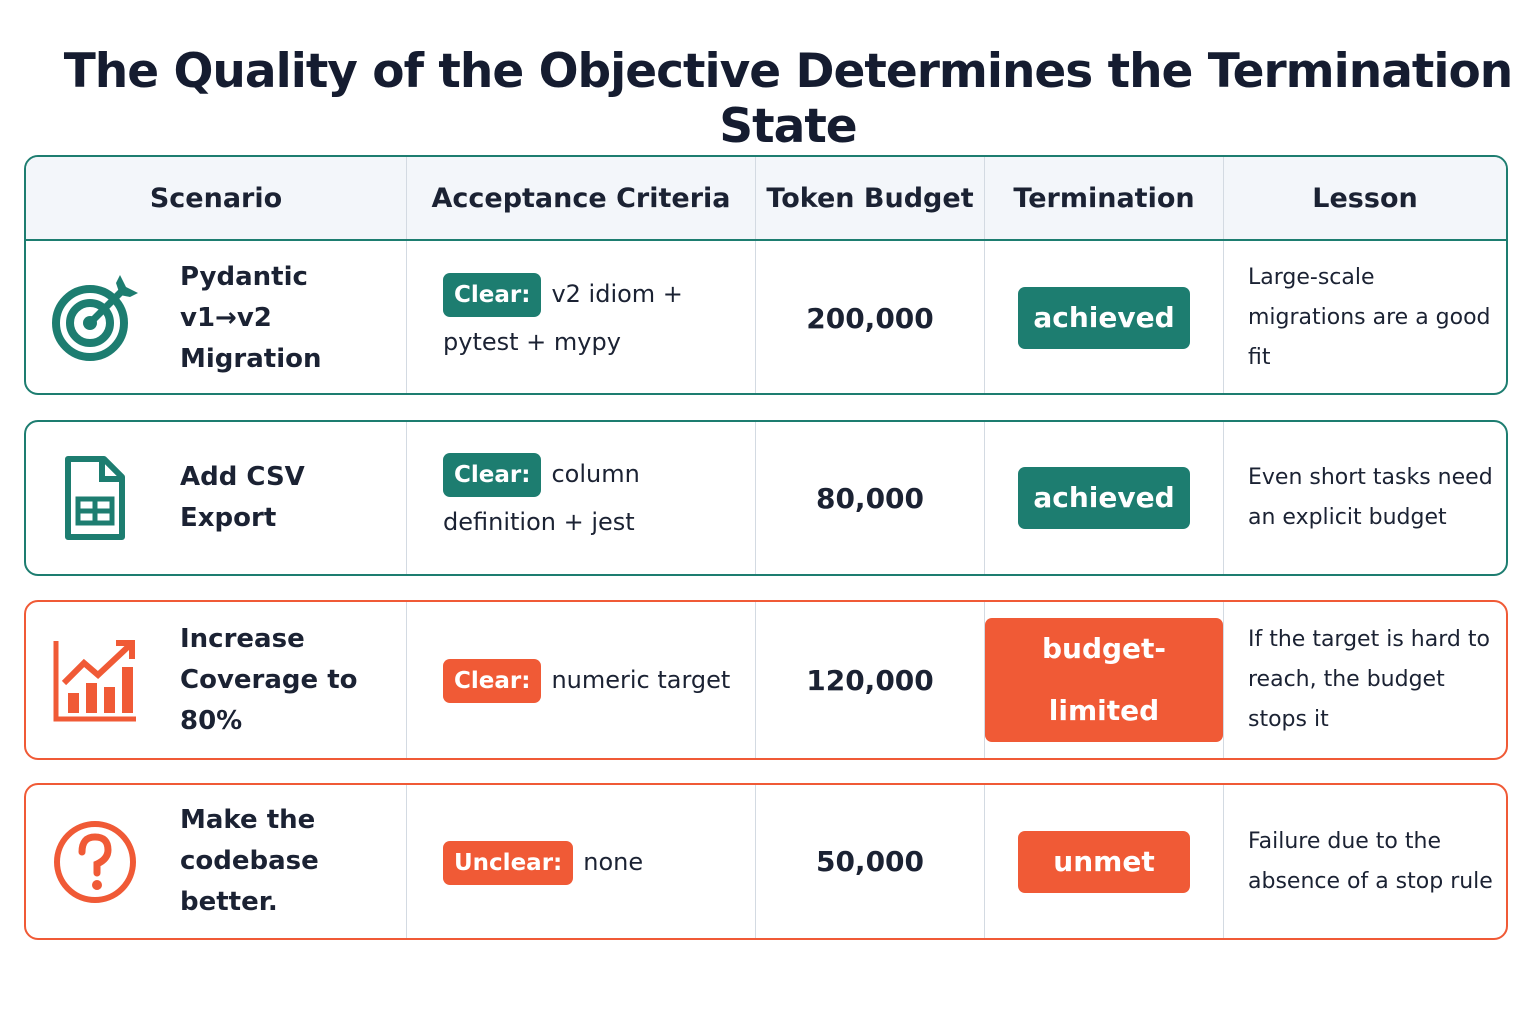  Describe the element at coordinates (541, 498) in the screenshot. I see `criteria: column definition + jest` at that location.